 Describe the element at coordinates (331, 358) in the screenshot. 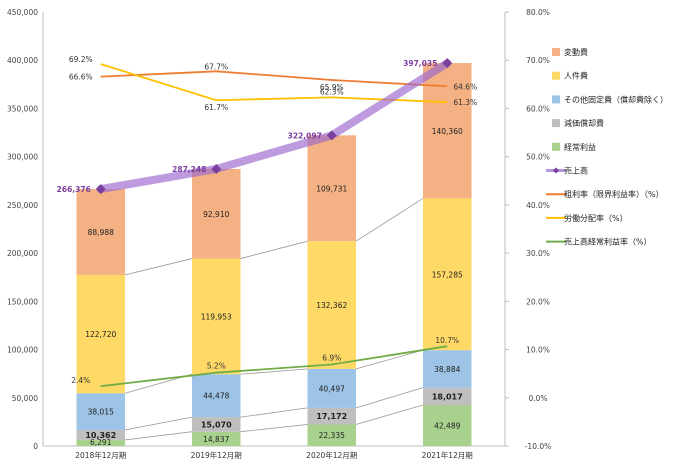

I see `ratio-data-label: 6.9%` at that location.